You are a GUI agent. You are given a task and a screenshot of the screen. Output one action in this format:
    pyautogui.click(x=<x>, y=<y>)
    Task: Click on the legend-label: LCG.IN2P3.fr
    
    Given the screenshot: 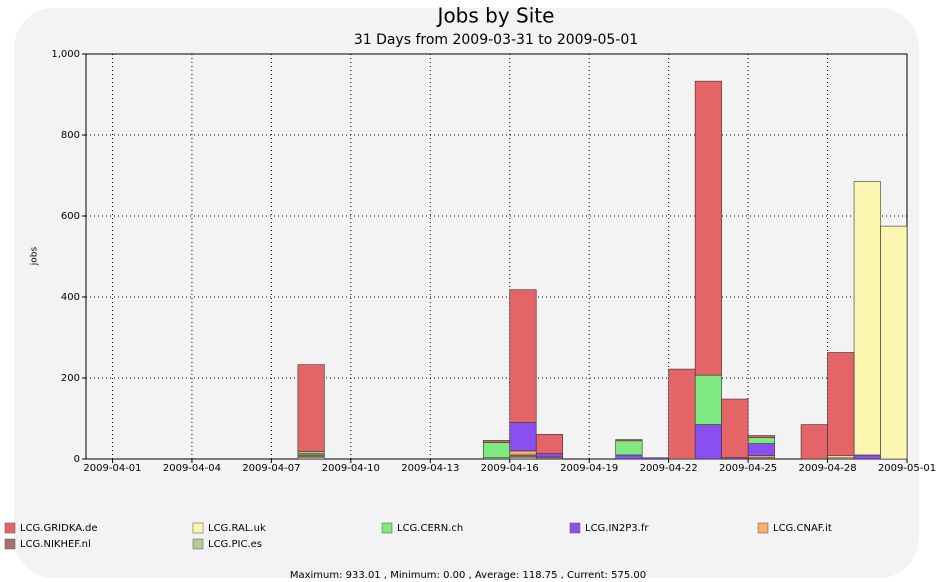 What is the action you would take?
    pyautogui.click(x=617, y=528)
    